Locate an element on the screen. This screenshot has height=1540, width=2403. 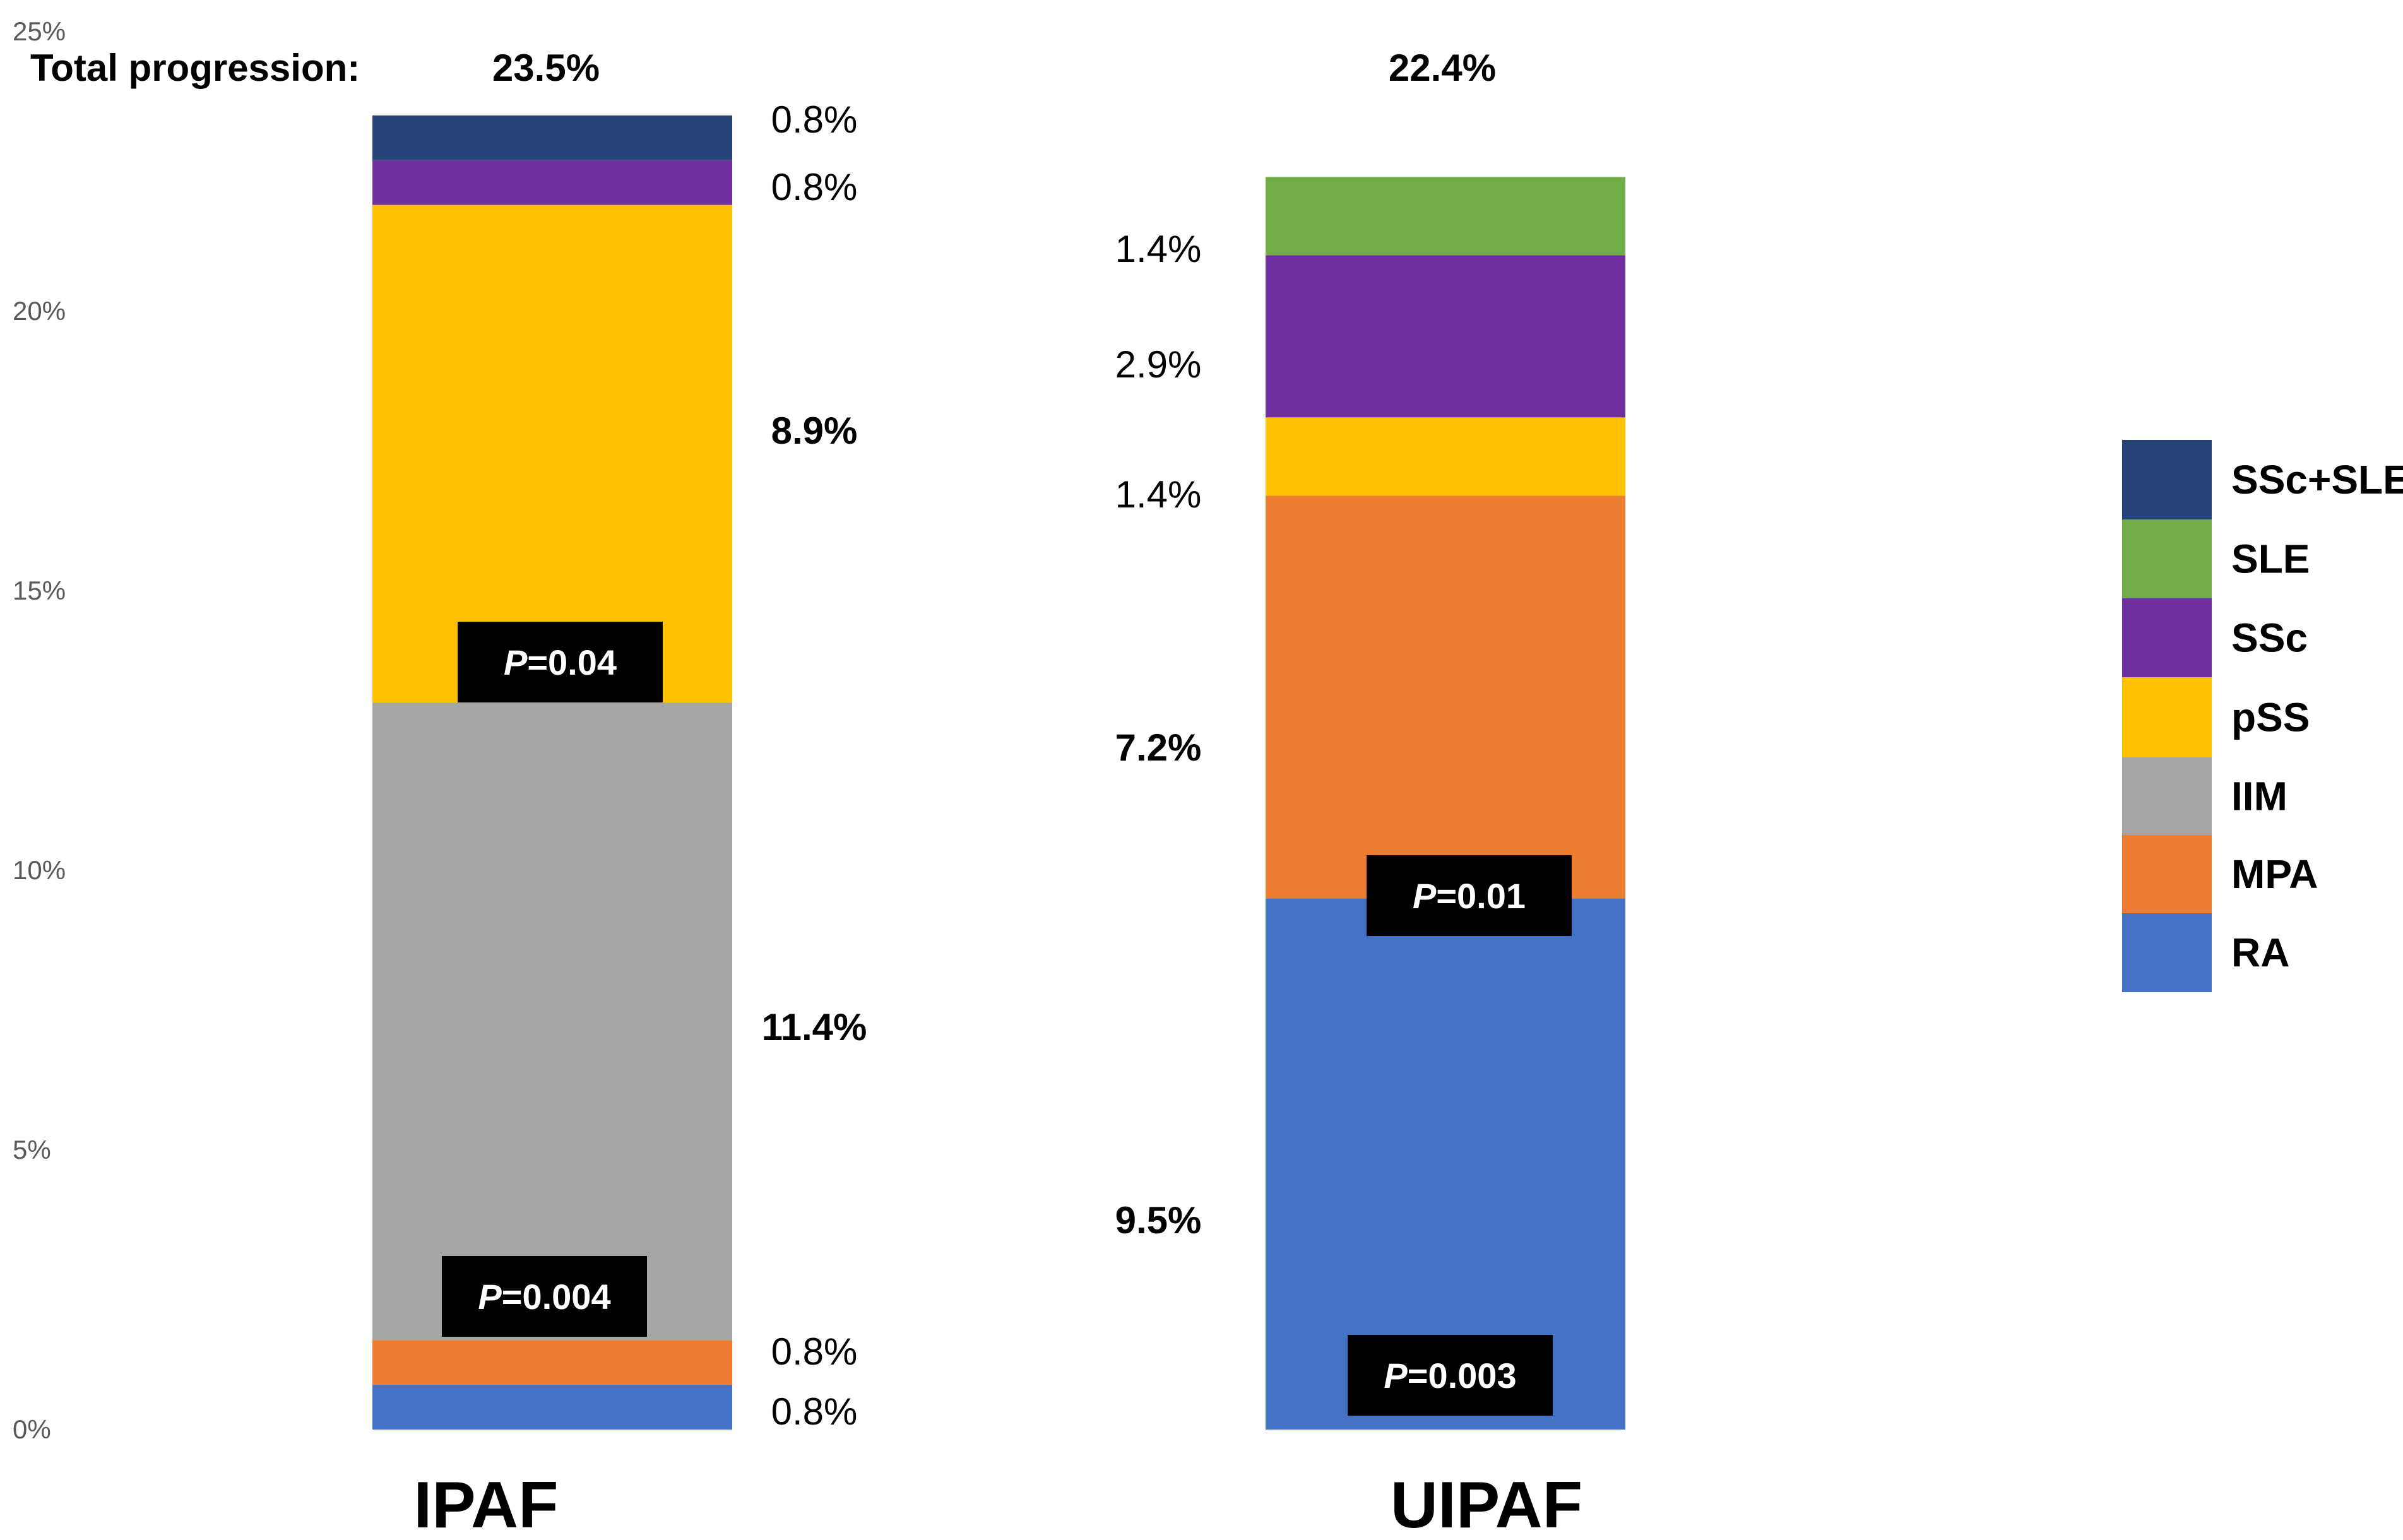
y-tick-label: 0% is located at coordinates (32, 1429).